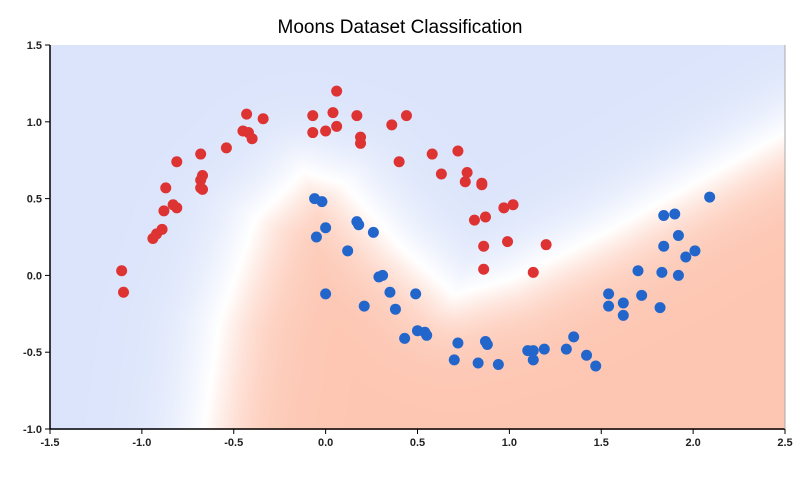  Describe the element at coordinates (509, 443) in the screenshot. I see `x-tick-label: 1.0` at that location.